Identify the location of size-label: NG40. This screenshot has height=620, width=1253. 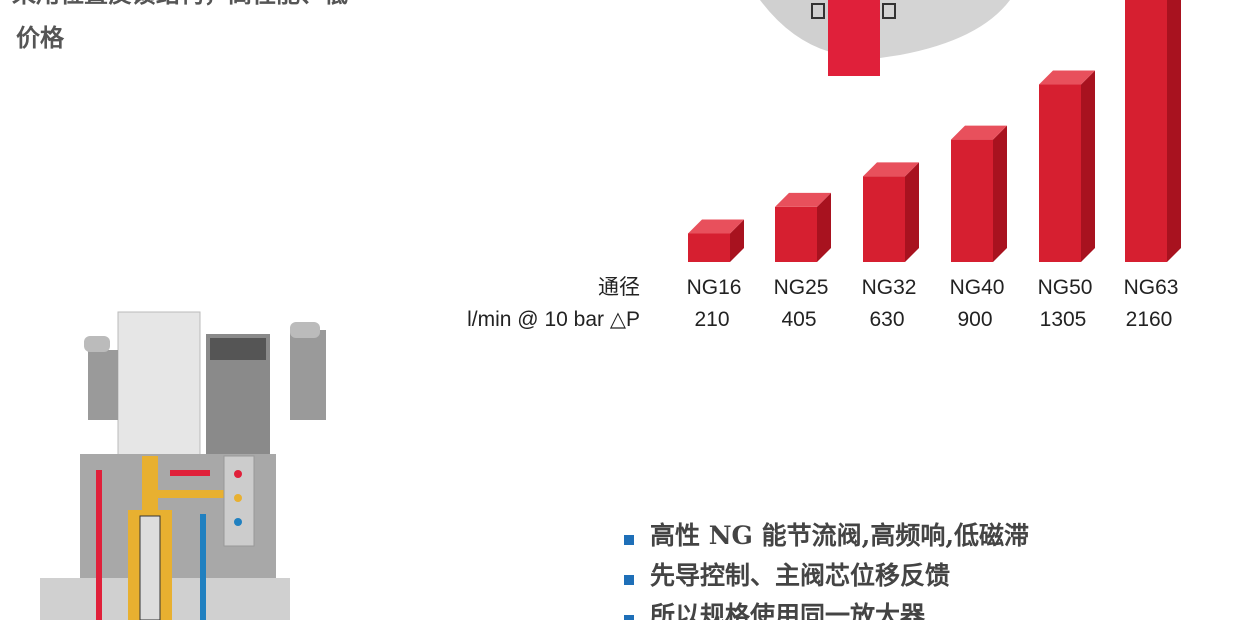
(977, 287).